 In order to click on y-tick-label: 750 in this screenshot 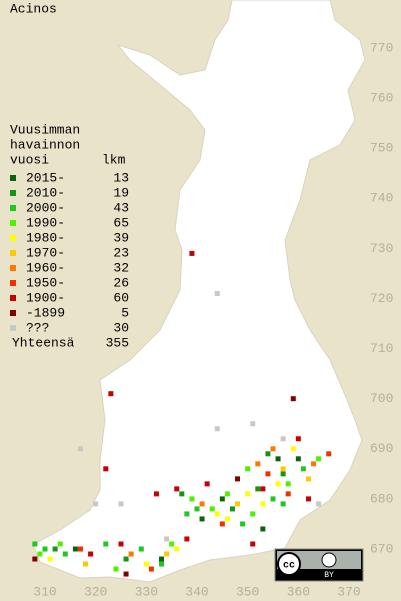, I will do `click(381, 148)`.